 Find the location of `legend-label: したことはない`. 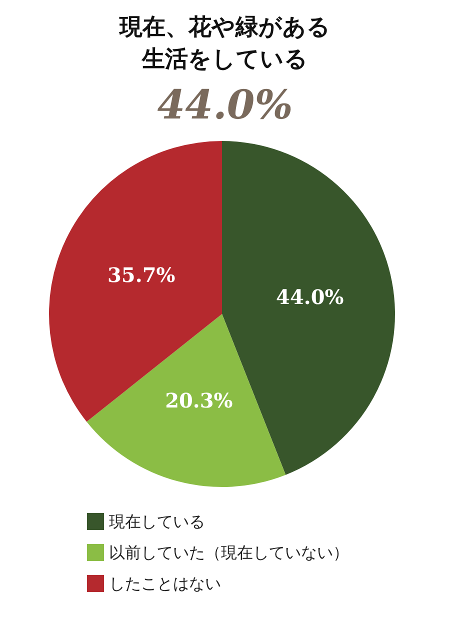

legend-label: したことはない is located at coordinates (165, 583).